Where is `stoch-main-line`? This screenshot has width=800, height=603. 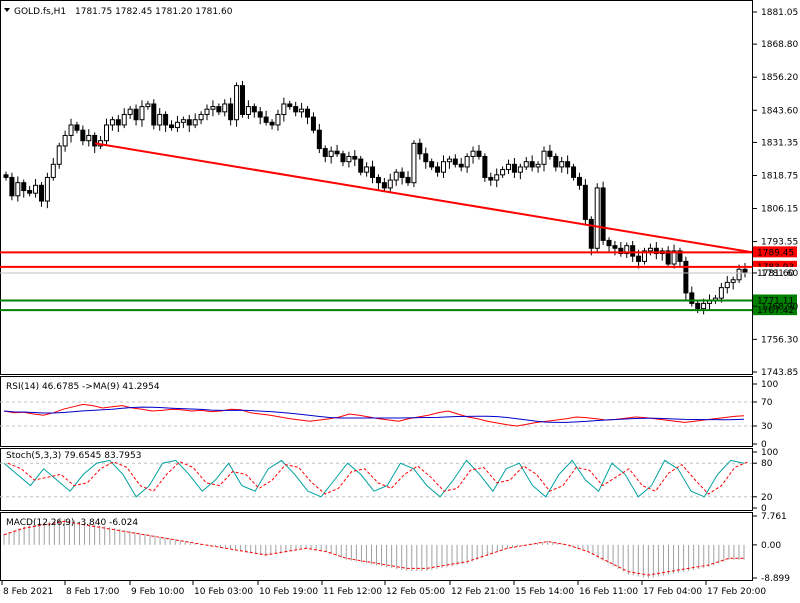
stoch-main-line is located at coordinates (374, 478).